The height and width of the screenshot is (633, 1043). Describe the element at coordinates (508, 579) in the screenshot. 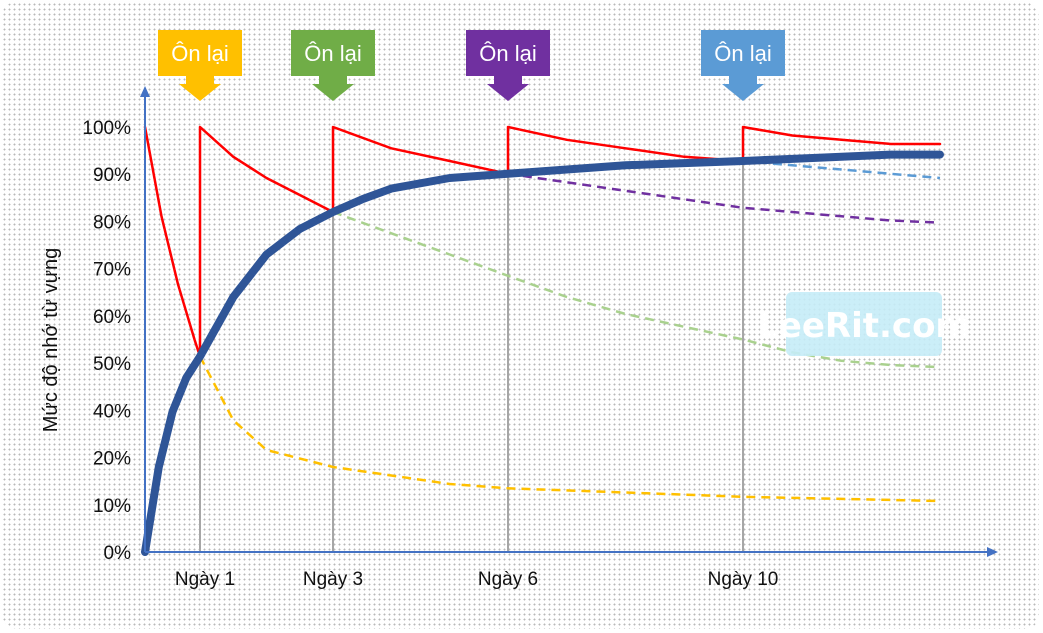

I see `x-tick-label: Ngày 6` at that location.